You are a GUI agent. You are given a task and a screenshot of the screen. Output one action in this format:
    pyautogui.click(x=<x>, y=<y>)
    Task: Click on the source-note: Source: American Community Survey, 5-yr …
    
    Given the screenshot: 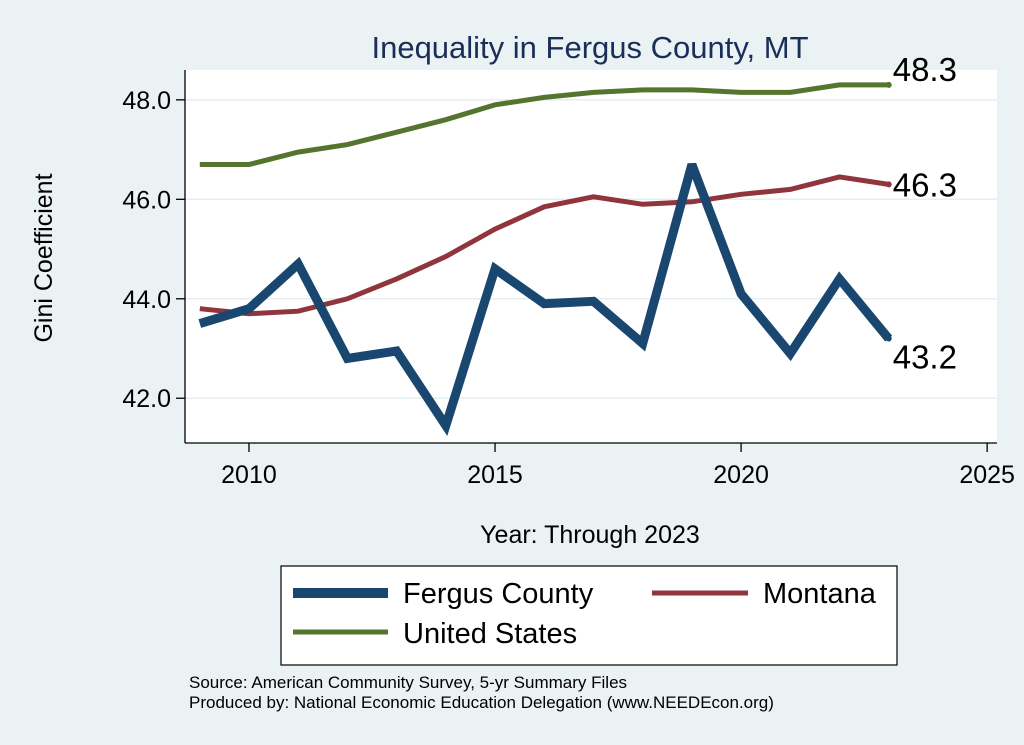 What is the action you would take?
    pyautogui.click(x=408, y=682)
    